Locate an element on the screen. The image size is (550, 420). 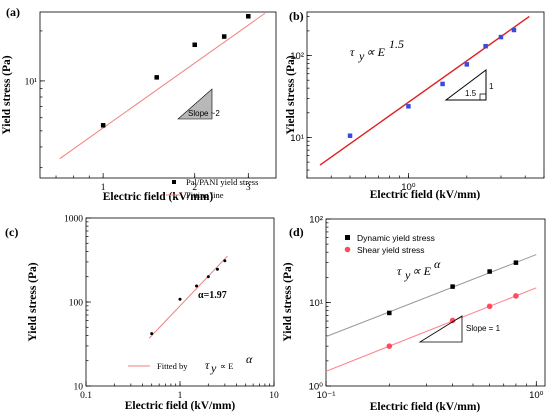
d-x-axis-label: Electric field (kV/mm) is located at coordinates (425, 407).